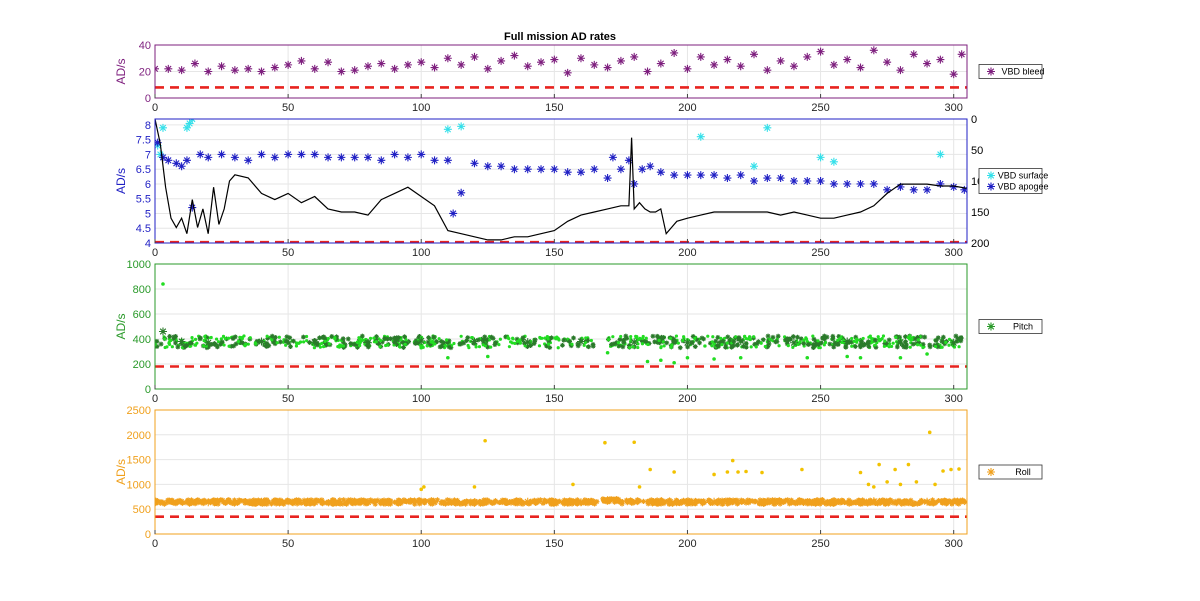  What do you see at coordinates (1022, 187) in the screenshot?
I see `legend-label: VBD apogee` at bounding box center [1022, 187].